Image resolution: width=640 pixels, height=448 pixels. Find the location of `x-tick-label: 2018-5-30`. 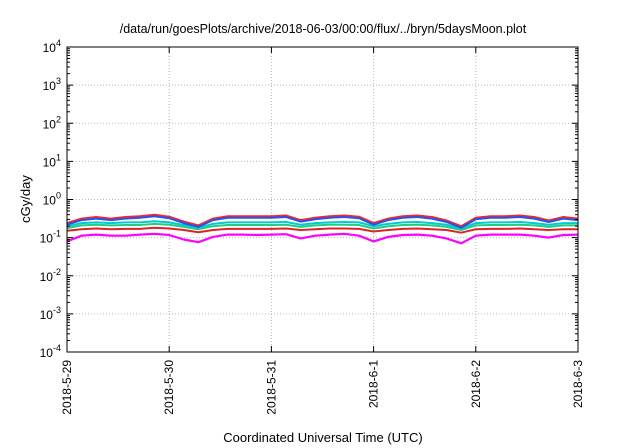

x-tick-label: 2018-5-30 is located at coordinates (169, 387).